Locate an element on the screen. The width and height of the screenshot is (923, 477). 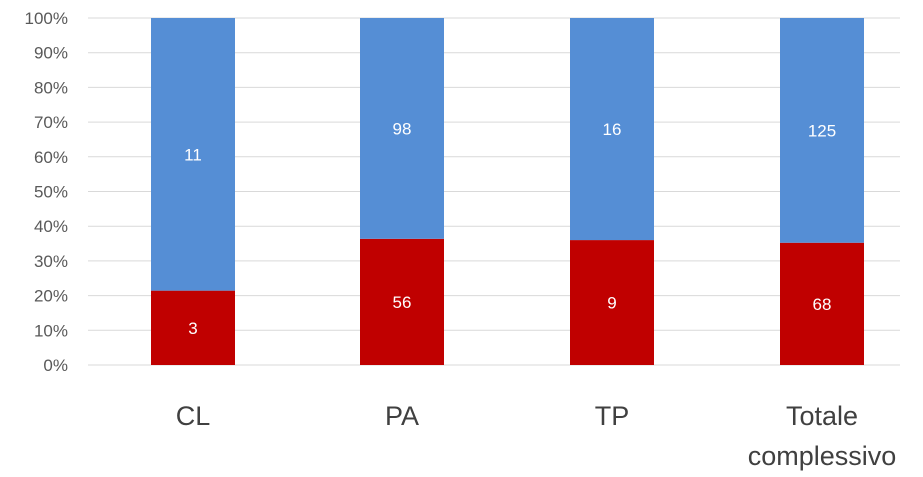
x-tick-label: TP is located at coordinates (612, 416).